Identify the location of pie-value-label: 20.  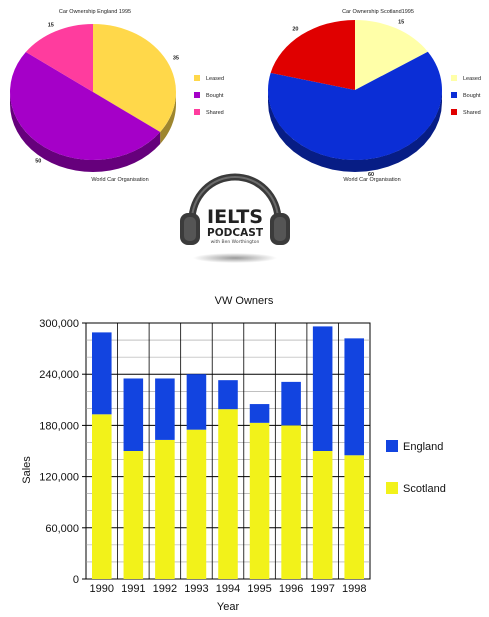
(295, 29).